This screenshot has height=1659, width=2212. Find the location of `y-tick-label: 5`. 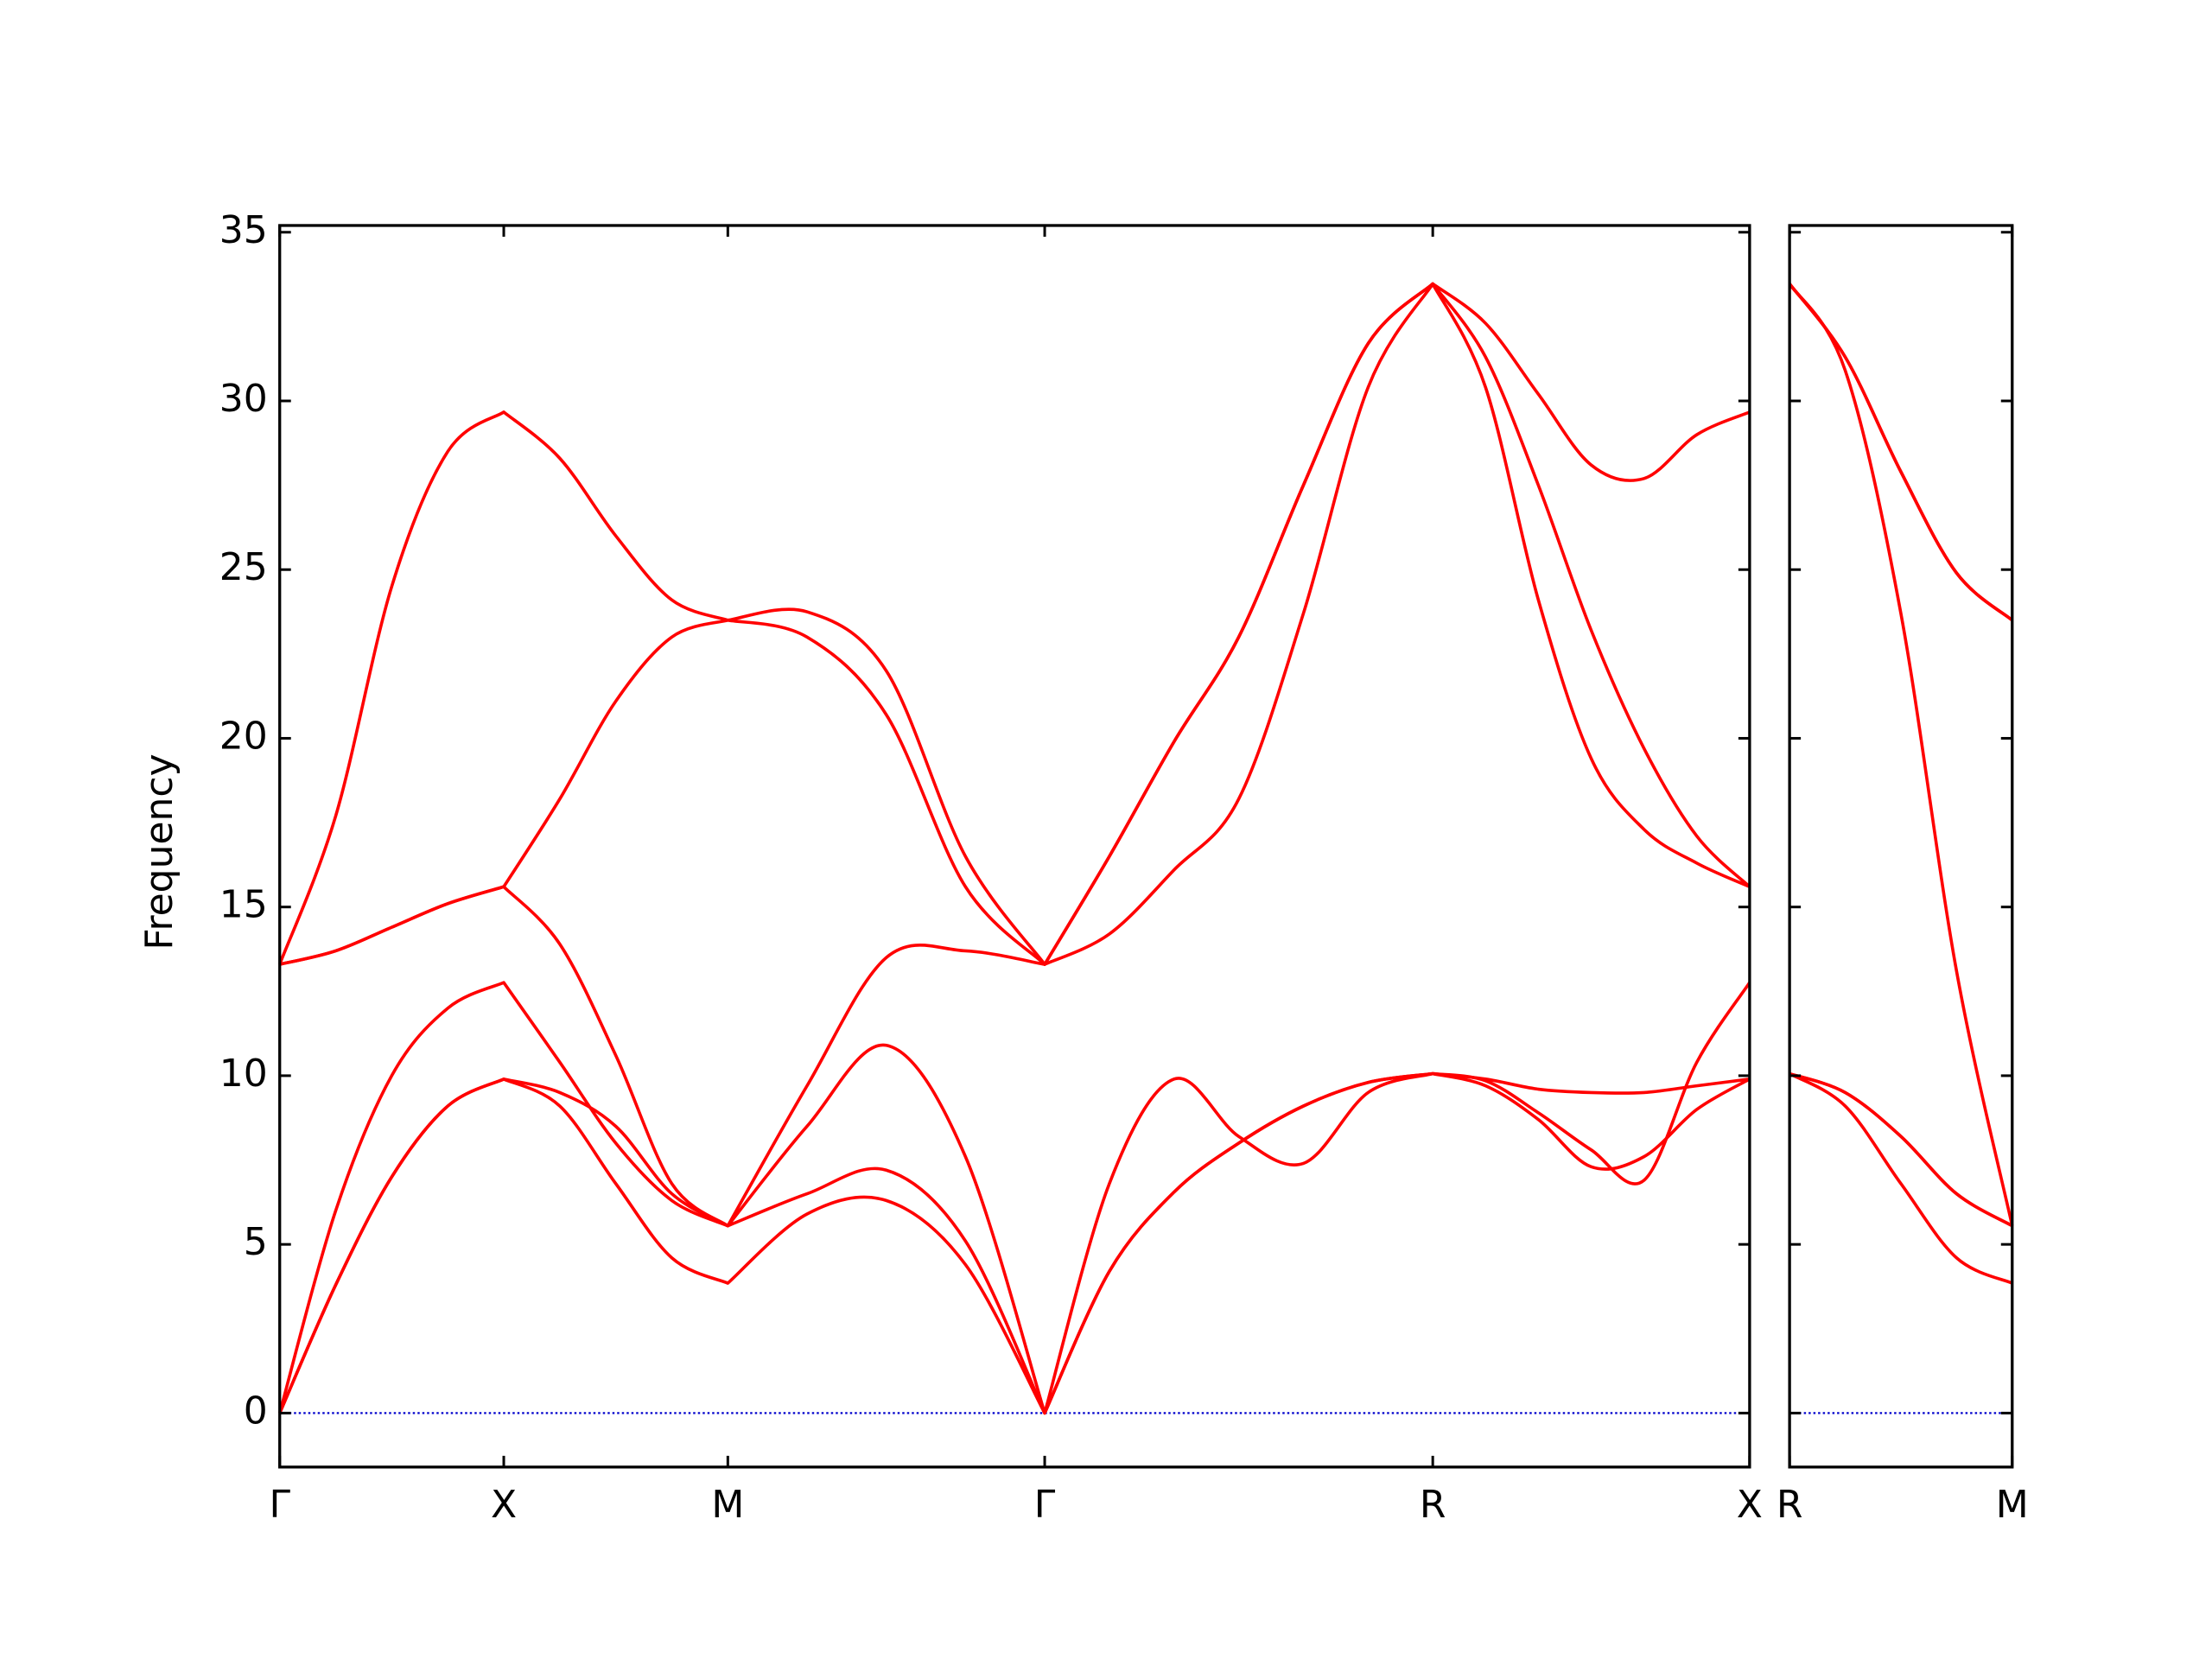

y-tick-label: 5 is located at coordinates (256, 1242).